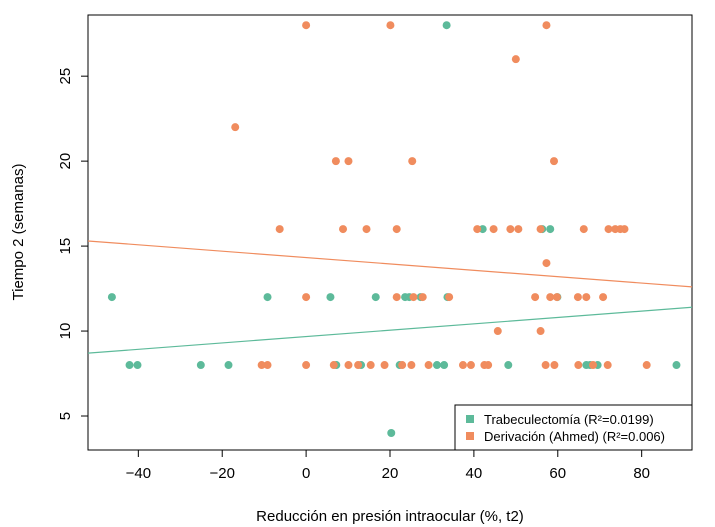 Image resolution: width=715 pixels, height=527 pixels. I want to click on legend-label-trabeculectomia: Trabeculectomía (R²=0.0199), so click(569, 419).